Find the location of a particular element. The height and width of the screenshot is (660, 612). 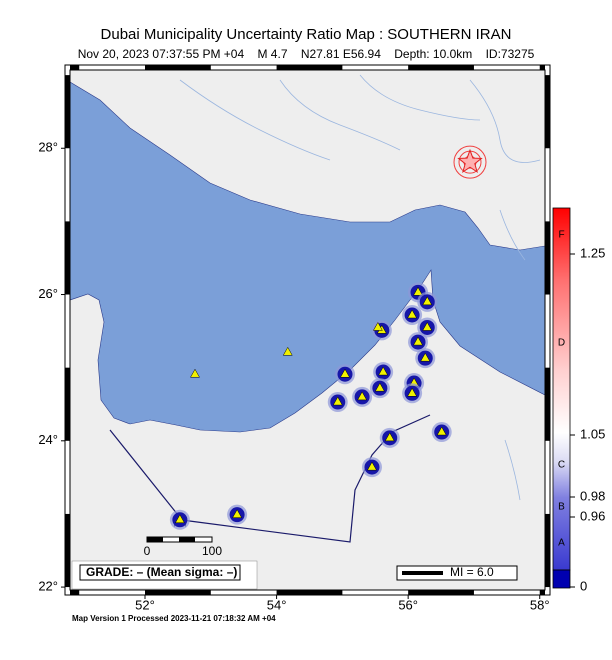

colorbar-tick-label: 1.05 is located at coordinates (592, 433).